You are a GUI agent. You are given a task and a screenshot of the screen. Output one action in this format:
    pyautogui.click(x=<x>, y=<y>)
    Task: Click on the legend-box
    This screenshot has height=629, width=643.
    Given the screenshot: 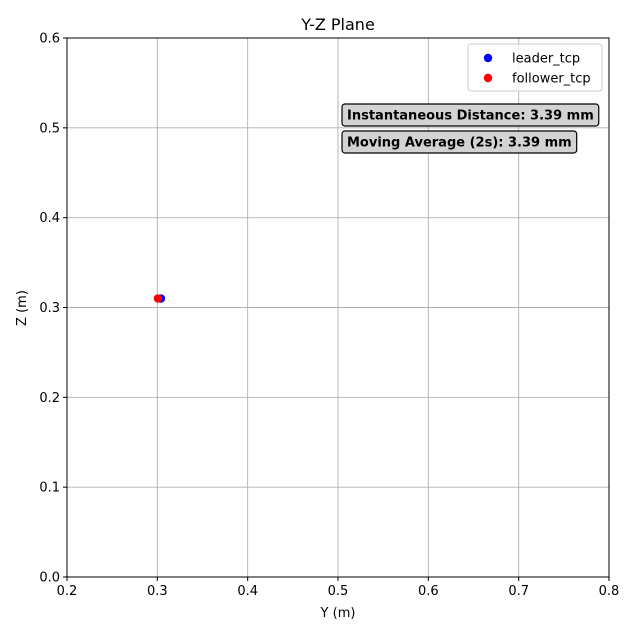 What is the action you would take?
    pyautogui.click(x=535, y=67)
    